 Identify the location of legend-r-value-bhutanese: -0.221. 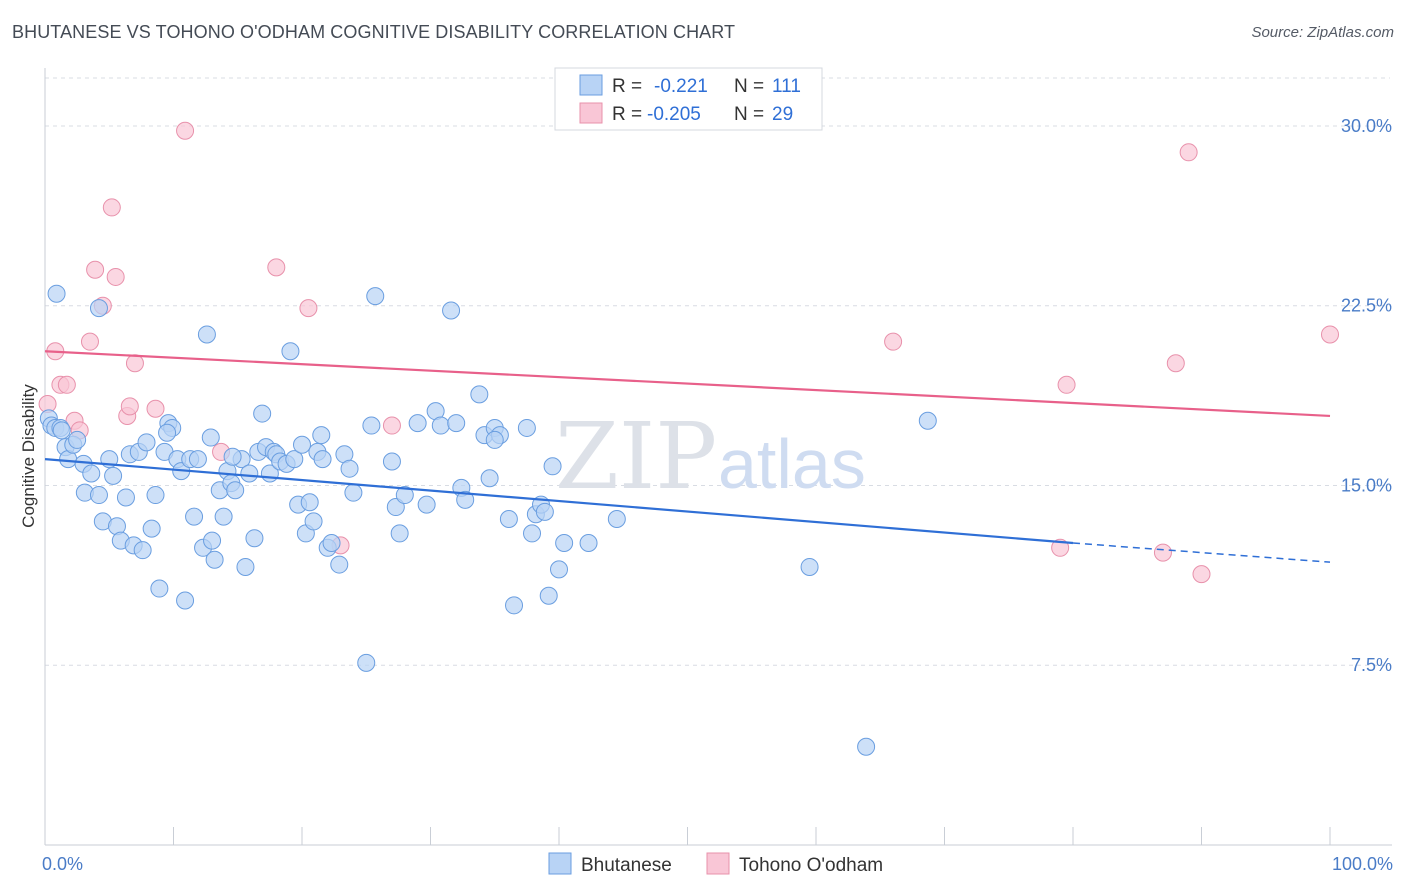
(681, 86).